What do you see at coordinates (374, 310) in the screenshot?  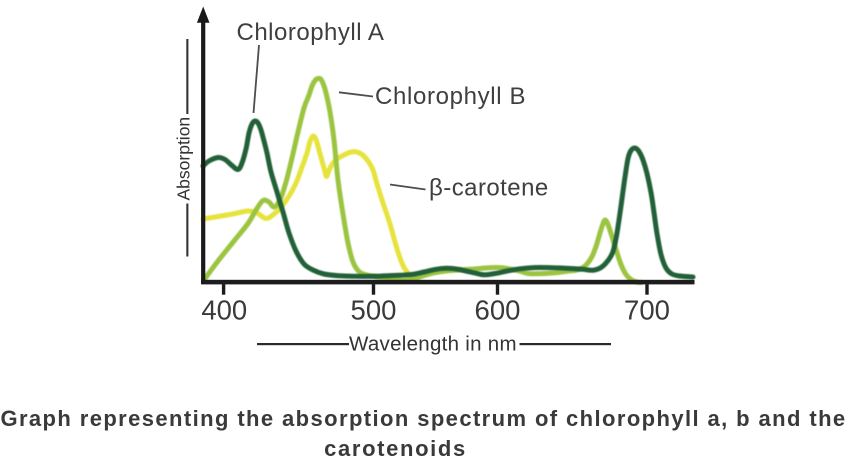 I see `svg-text: 500` at bounding box center [374, 310].